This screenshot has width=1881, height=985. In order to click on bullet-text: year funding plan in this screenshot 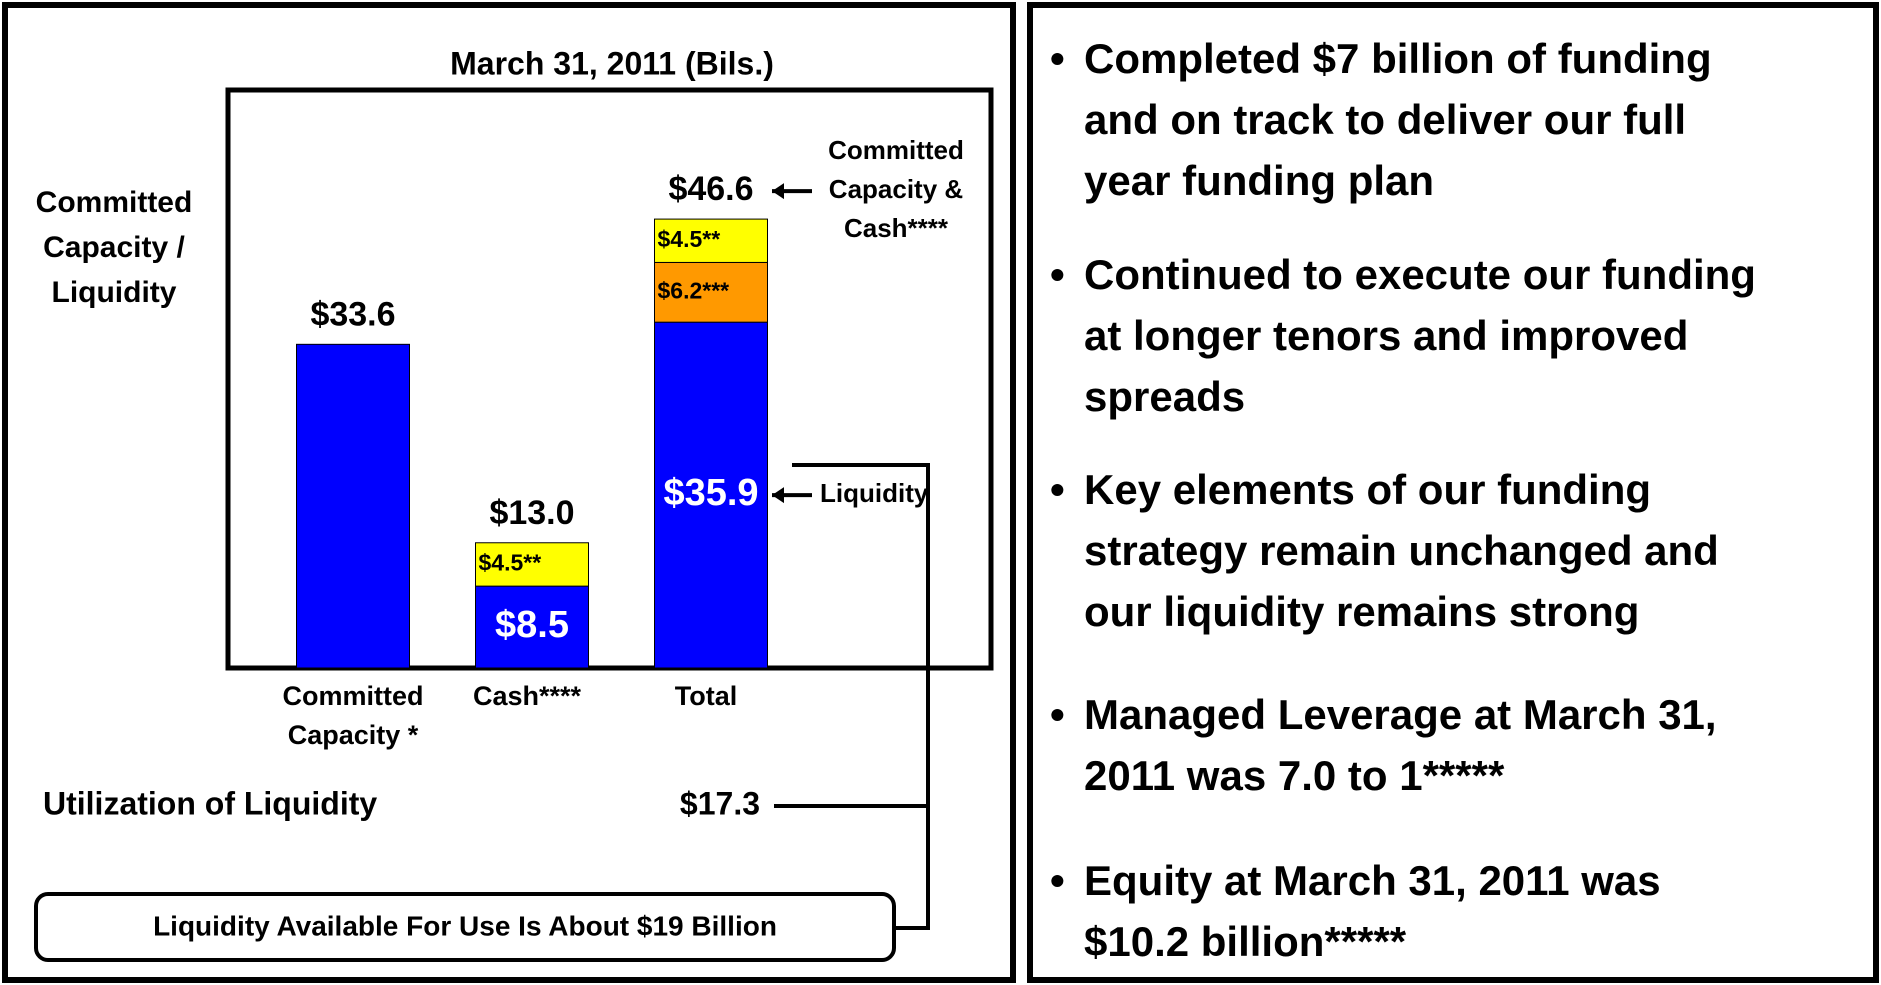, I will do `click(1259, 180)`.